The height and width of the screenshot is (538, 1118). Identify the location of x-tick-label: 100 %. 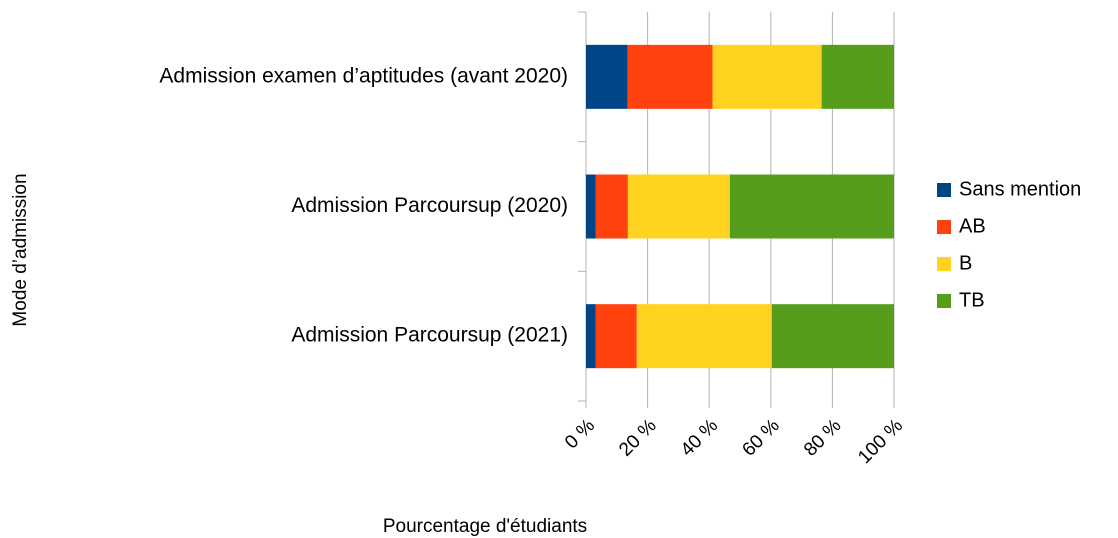
(880, 441).